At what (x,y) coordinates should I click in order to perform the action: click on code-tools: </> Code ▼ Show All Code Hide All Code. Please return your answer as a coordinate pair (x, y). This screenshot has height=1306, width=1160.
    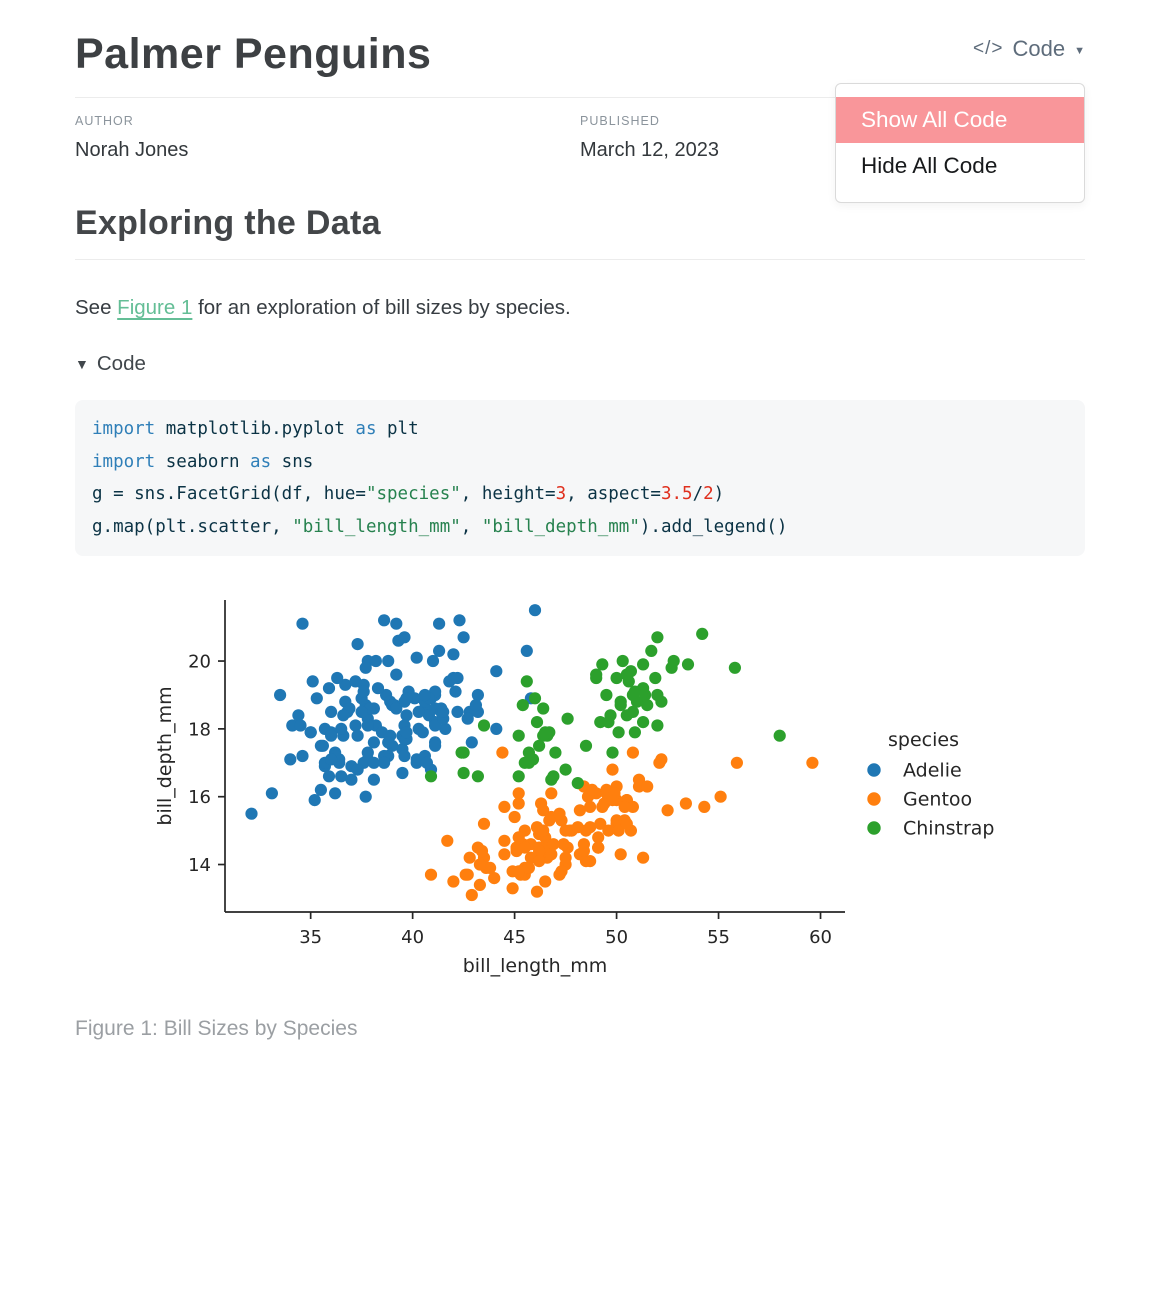
    Looking at the image, I should click on (960, 119).